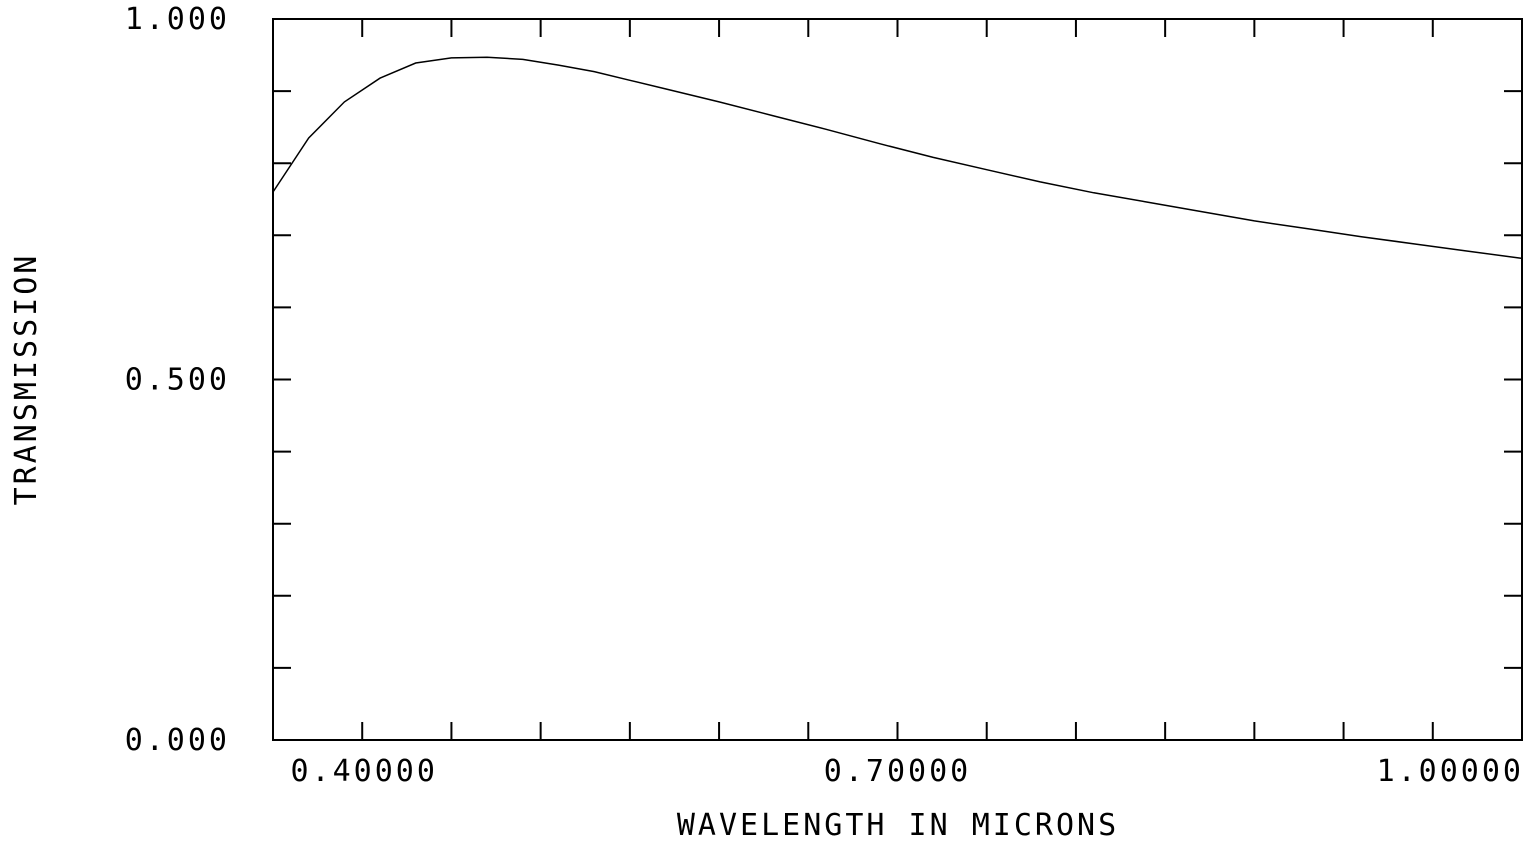 This screenshot has height=843, width=1527. What do you see at coordinates (898, 825) in the screenshot?
I see `x-axis-label: WAVELENGTH IN MICRONS` at bounding box center [898, 825].